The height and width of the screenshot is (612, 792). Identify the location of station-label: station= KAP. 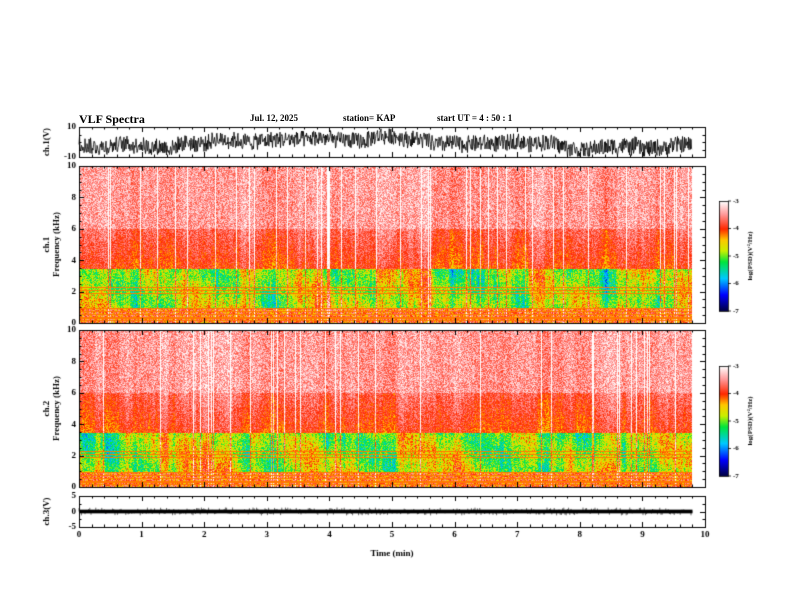
(369, 118).